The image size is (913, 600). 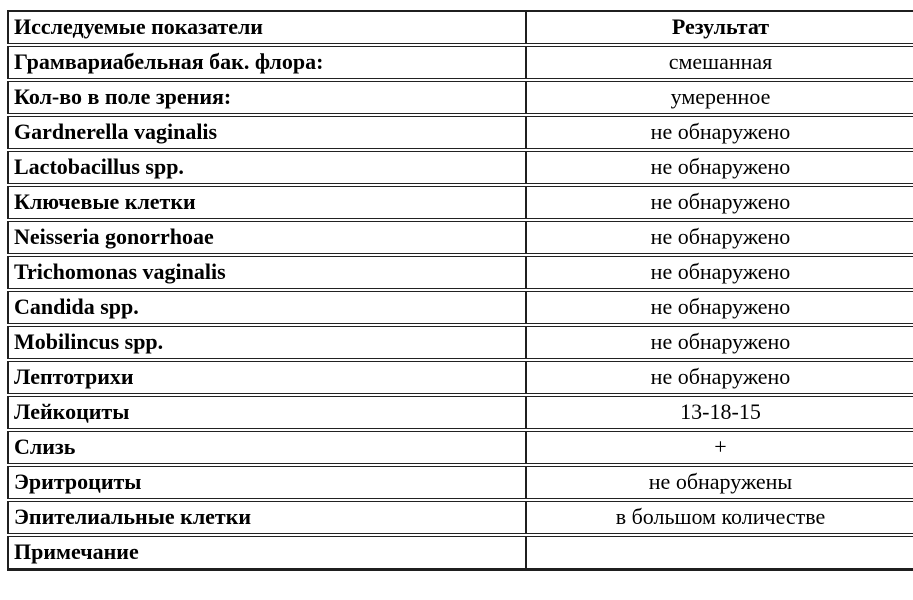 I want to click on table-row: Gardnerella vaginalis не обнаружено, so click(x=460, y=133).